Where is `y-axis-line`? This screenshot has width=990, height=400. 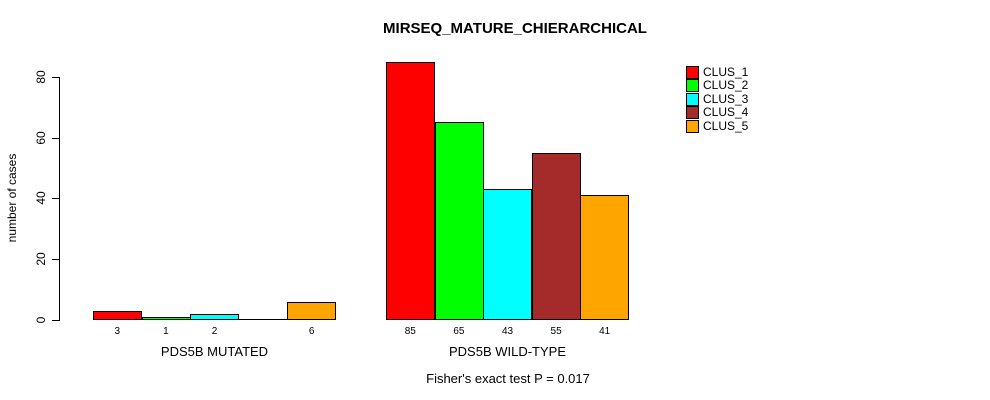
y-axis-line is located at coordinates (59, 199).